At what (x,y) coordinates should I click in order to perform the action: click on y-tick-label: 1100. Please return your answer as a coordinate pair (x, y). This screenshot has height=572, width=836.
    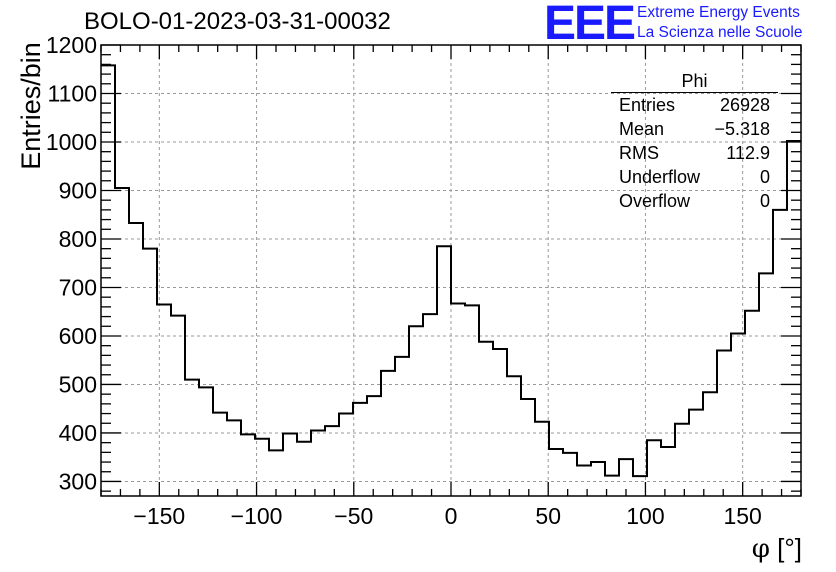
    Looking at the image, I should click on (72, 93).